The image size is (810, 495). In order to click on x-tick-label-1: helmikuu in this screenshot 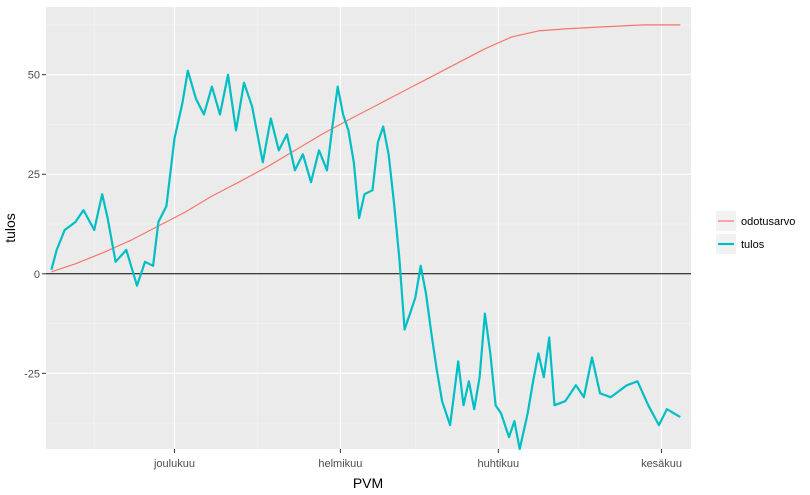, I will do `click(340, 464)`.